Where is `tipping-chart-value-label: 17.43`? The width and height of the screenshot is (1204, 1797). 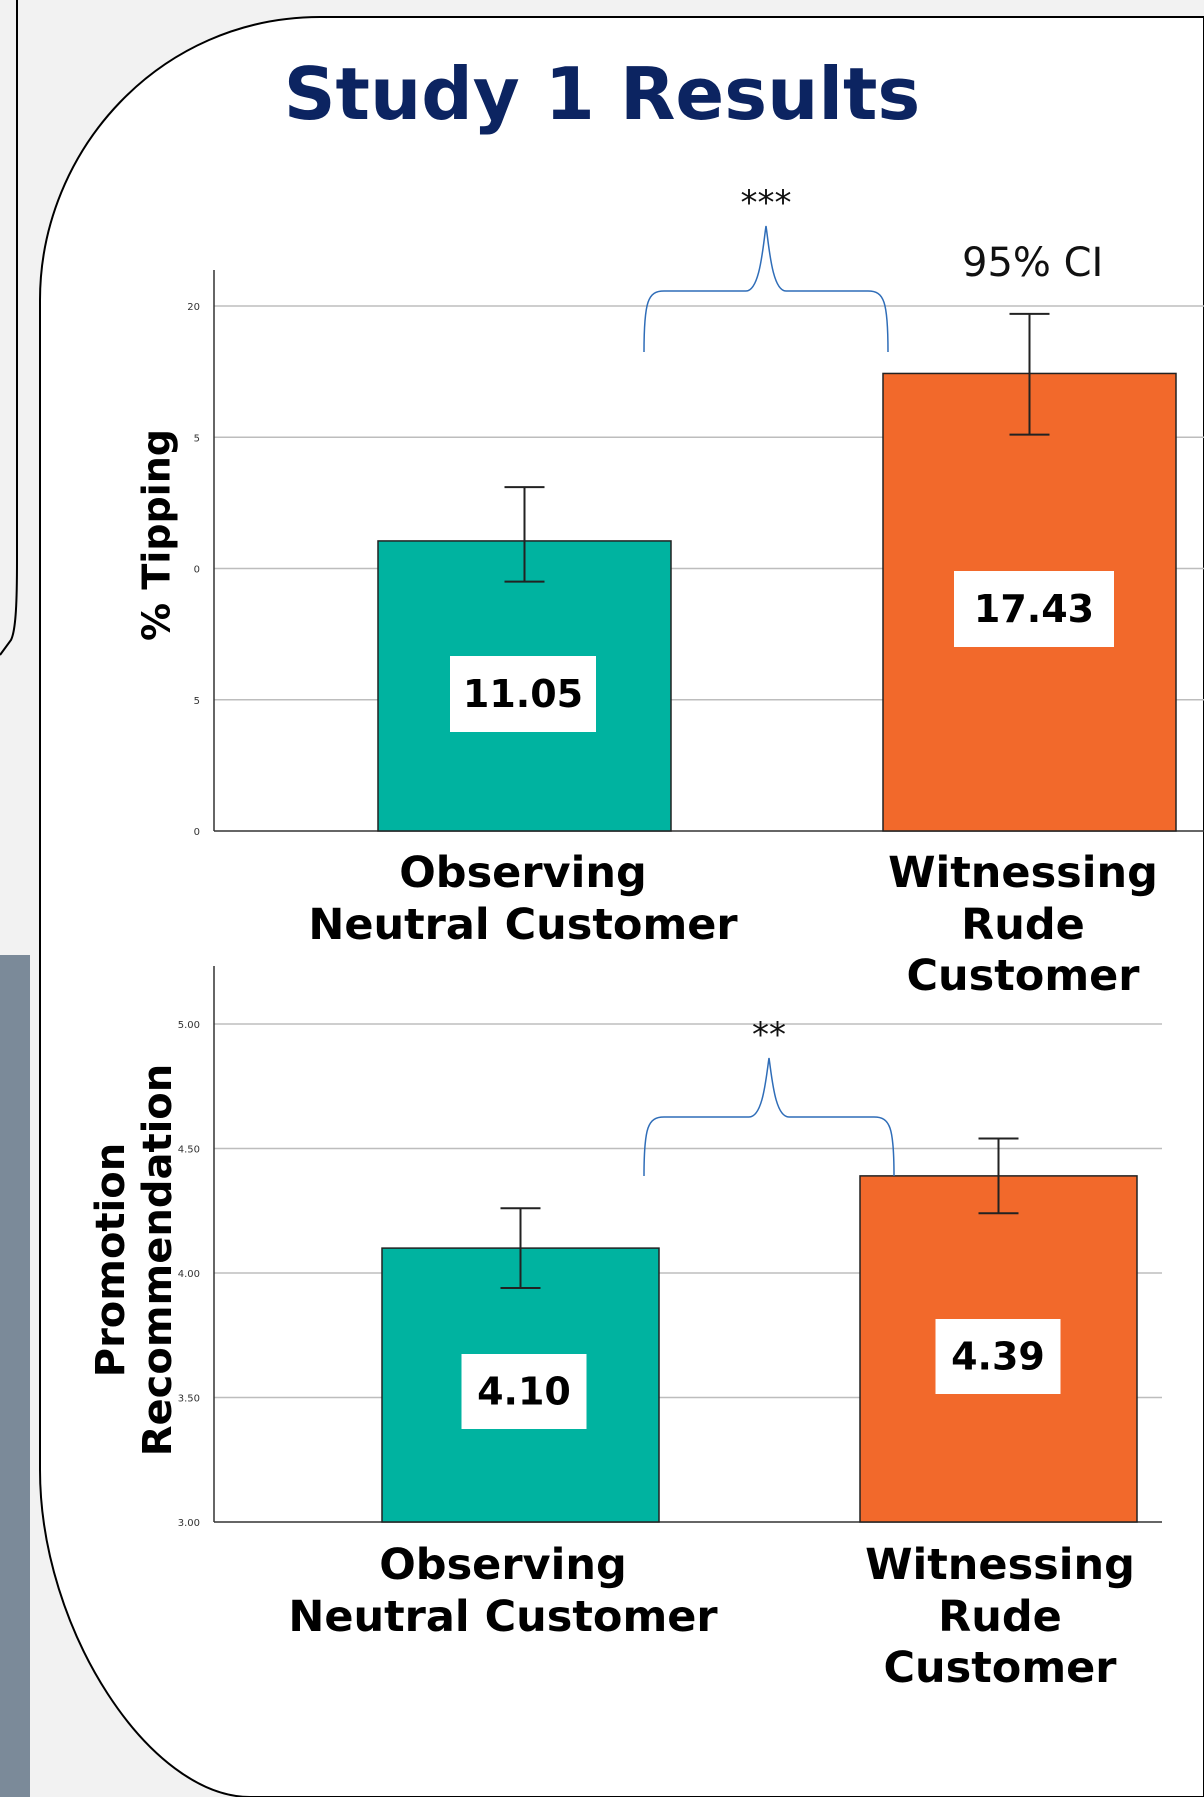
tipping-chart-value-label: 17.43 is located at coordinates (1034, 609).